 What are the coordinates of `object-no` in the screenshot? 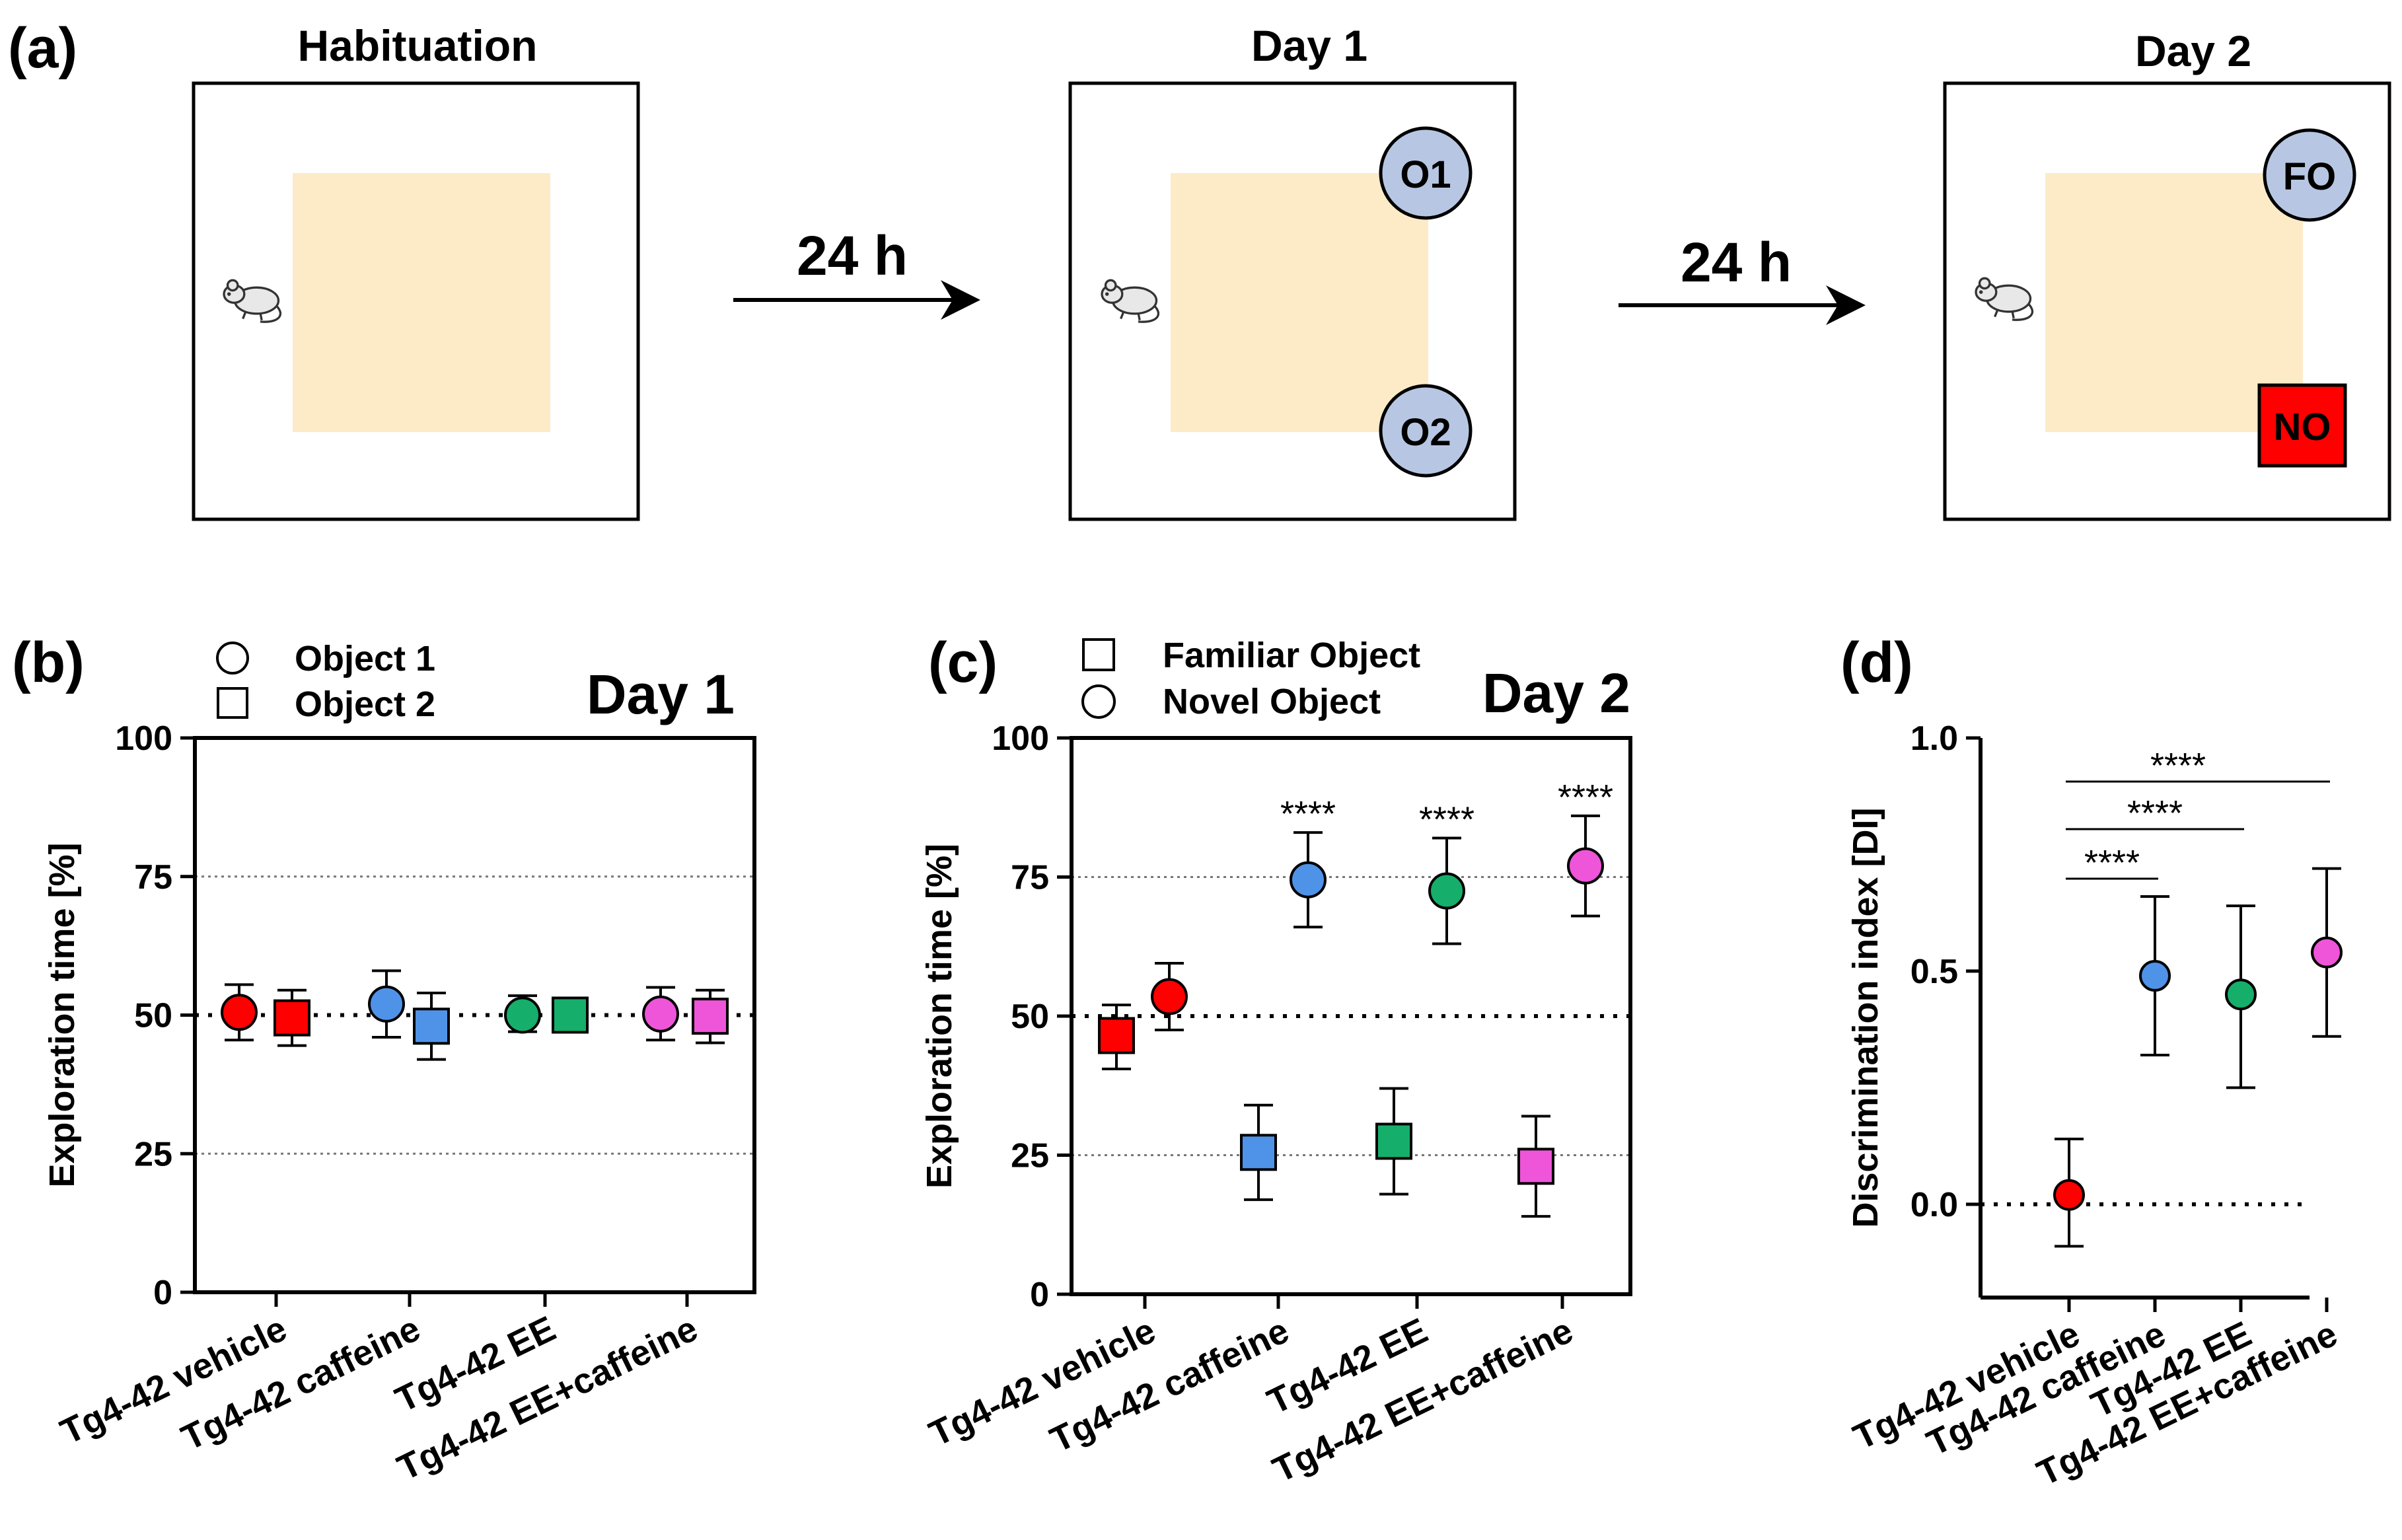 It's located at (2302, 426).